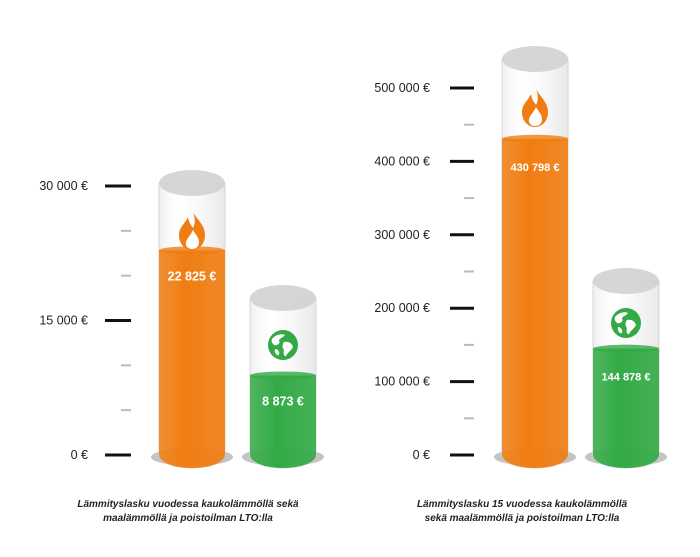  Describe the element at coordinates (402, 161) in the screenshot. I see `y-tick-label: 400 000 €` at that location.